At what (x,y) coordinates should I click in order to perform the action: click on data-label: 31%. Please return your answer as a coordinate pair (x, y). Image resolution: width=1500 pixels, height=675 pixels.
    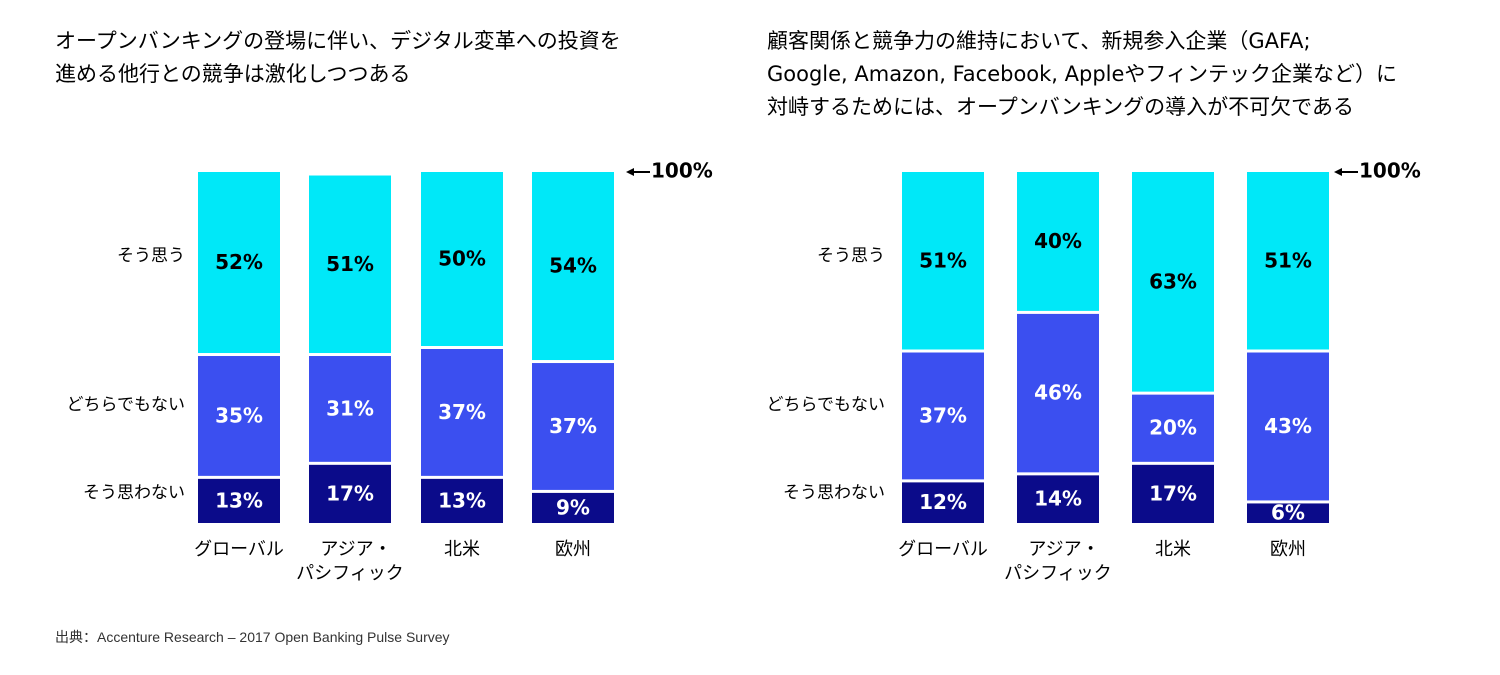
    Looking at the image, I should click on (350, 408).